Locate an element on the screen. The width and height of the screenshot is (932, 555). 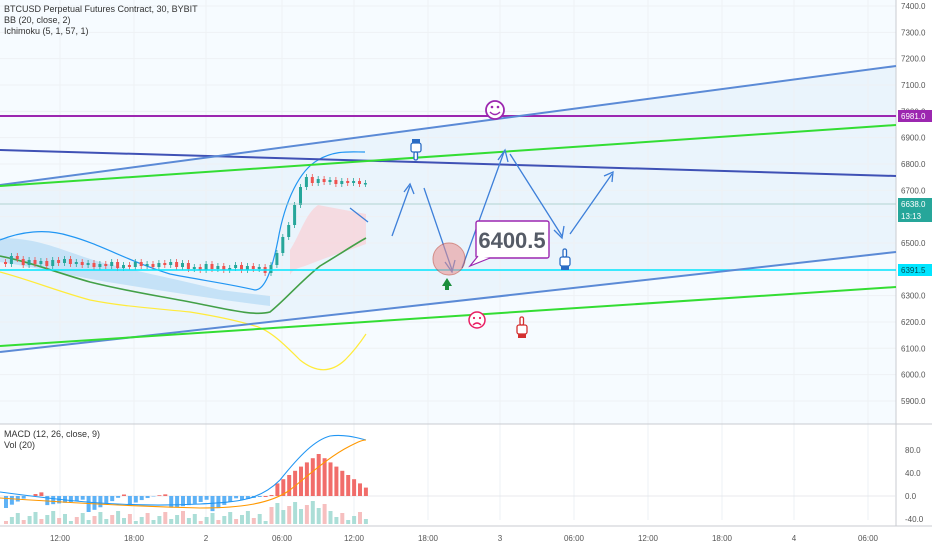
macd-tick-label: -40.0 is located at coordinates (914, 519).